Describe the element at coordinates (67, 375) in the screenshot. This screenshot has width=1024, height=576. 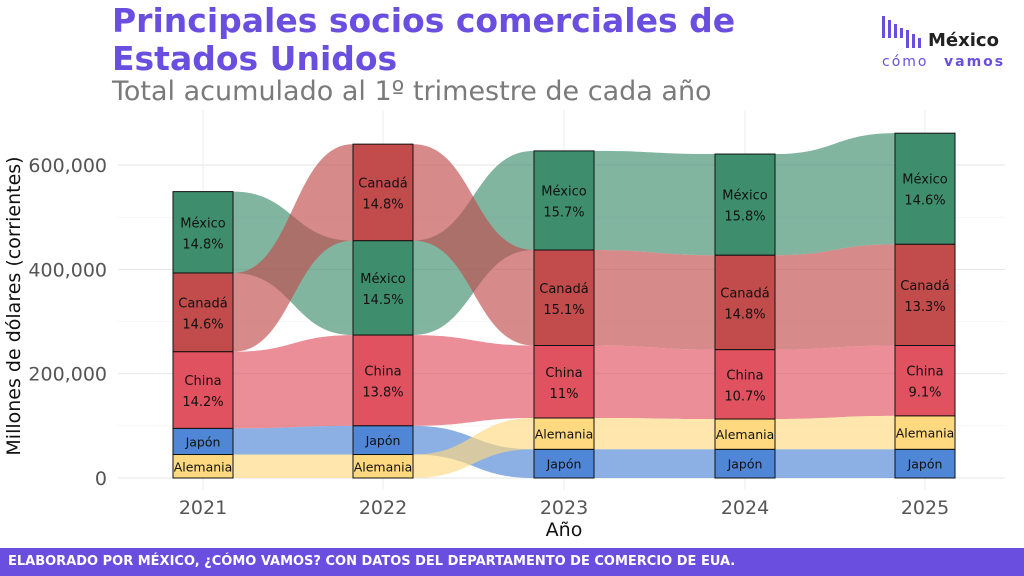
I see `y-tick-label: 200,000` at that location.